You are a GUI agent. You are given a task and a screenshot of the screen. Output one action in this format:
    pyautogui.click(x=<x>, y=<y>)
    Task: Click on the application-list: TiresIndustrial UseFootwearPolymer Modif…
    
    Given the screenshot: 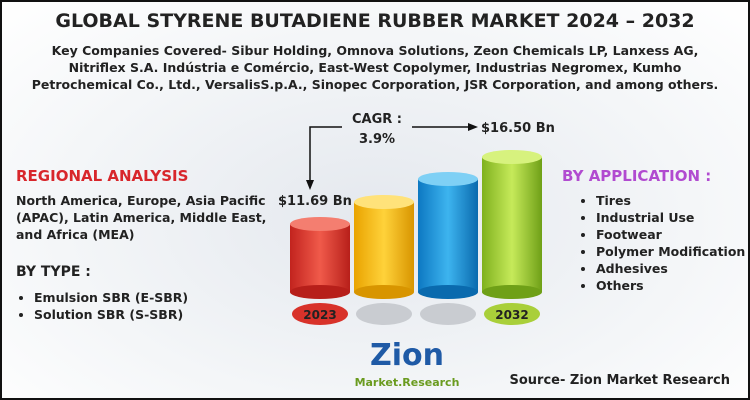 What is the action you would take?
    pyautogui.click(x=661, y=243)
    